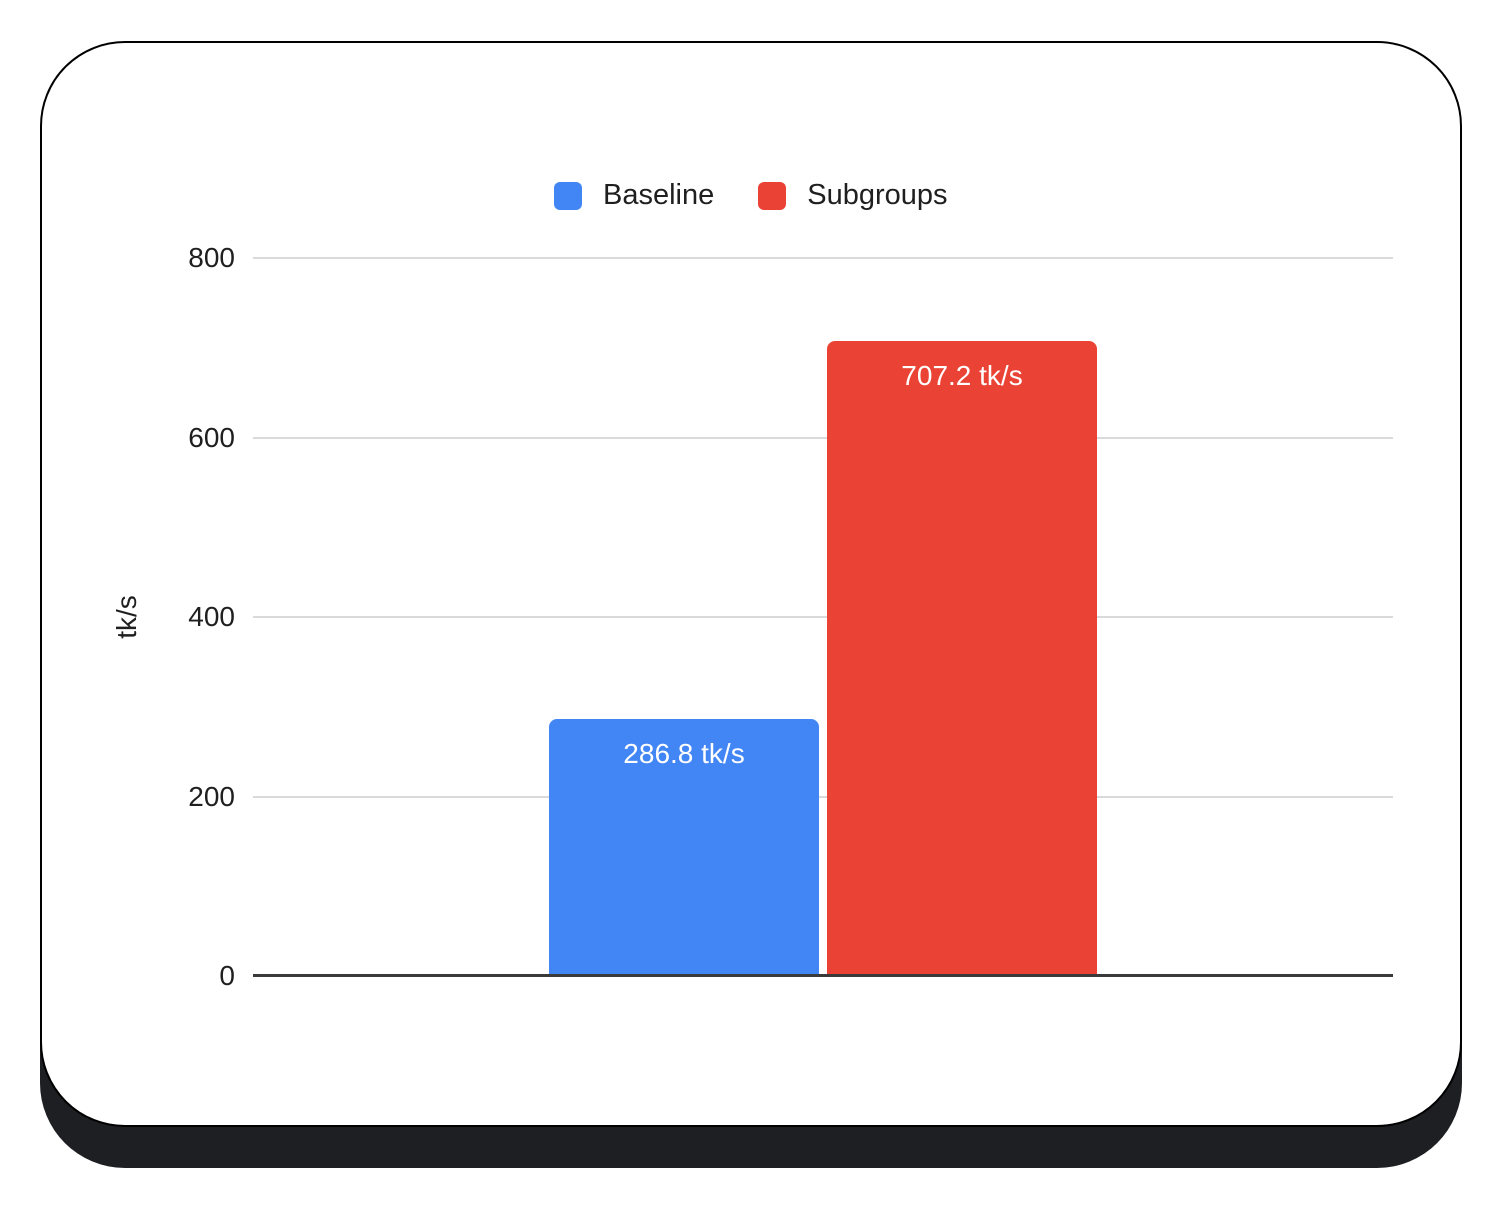 The width and height of the screenshot is (1508, 1222). What do you see at coordinates (211, 796) in the screenshot?
I see `y-tick-200: 200` at bounding box center [211, 796].